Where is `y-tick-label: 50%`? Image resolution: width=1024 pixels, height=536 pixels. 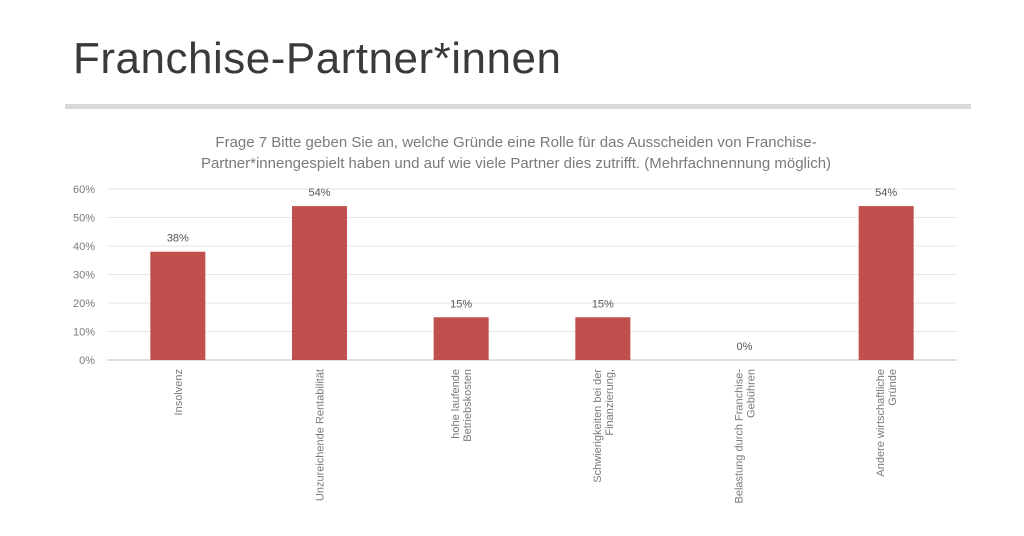 y-tick-label: 50% is located at coordinates (84, 219).